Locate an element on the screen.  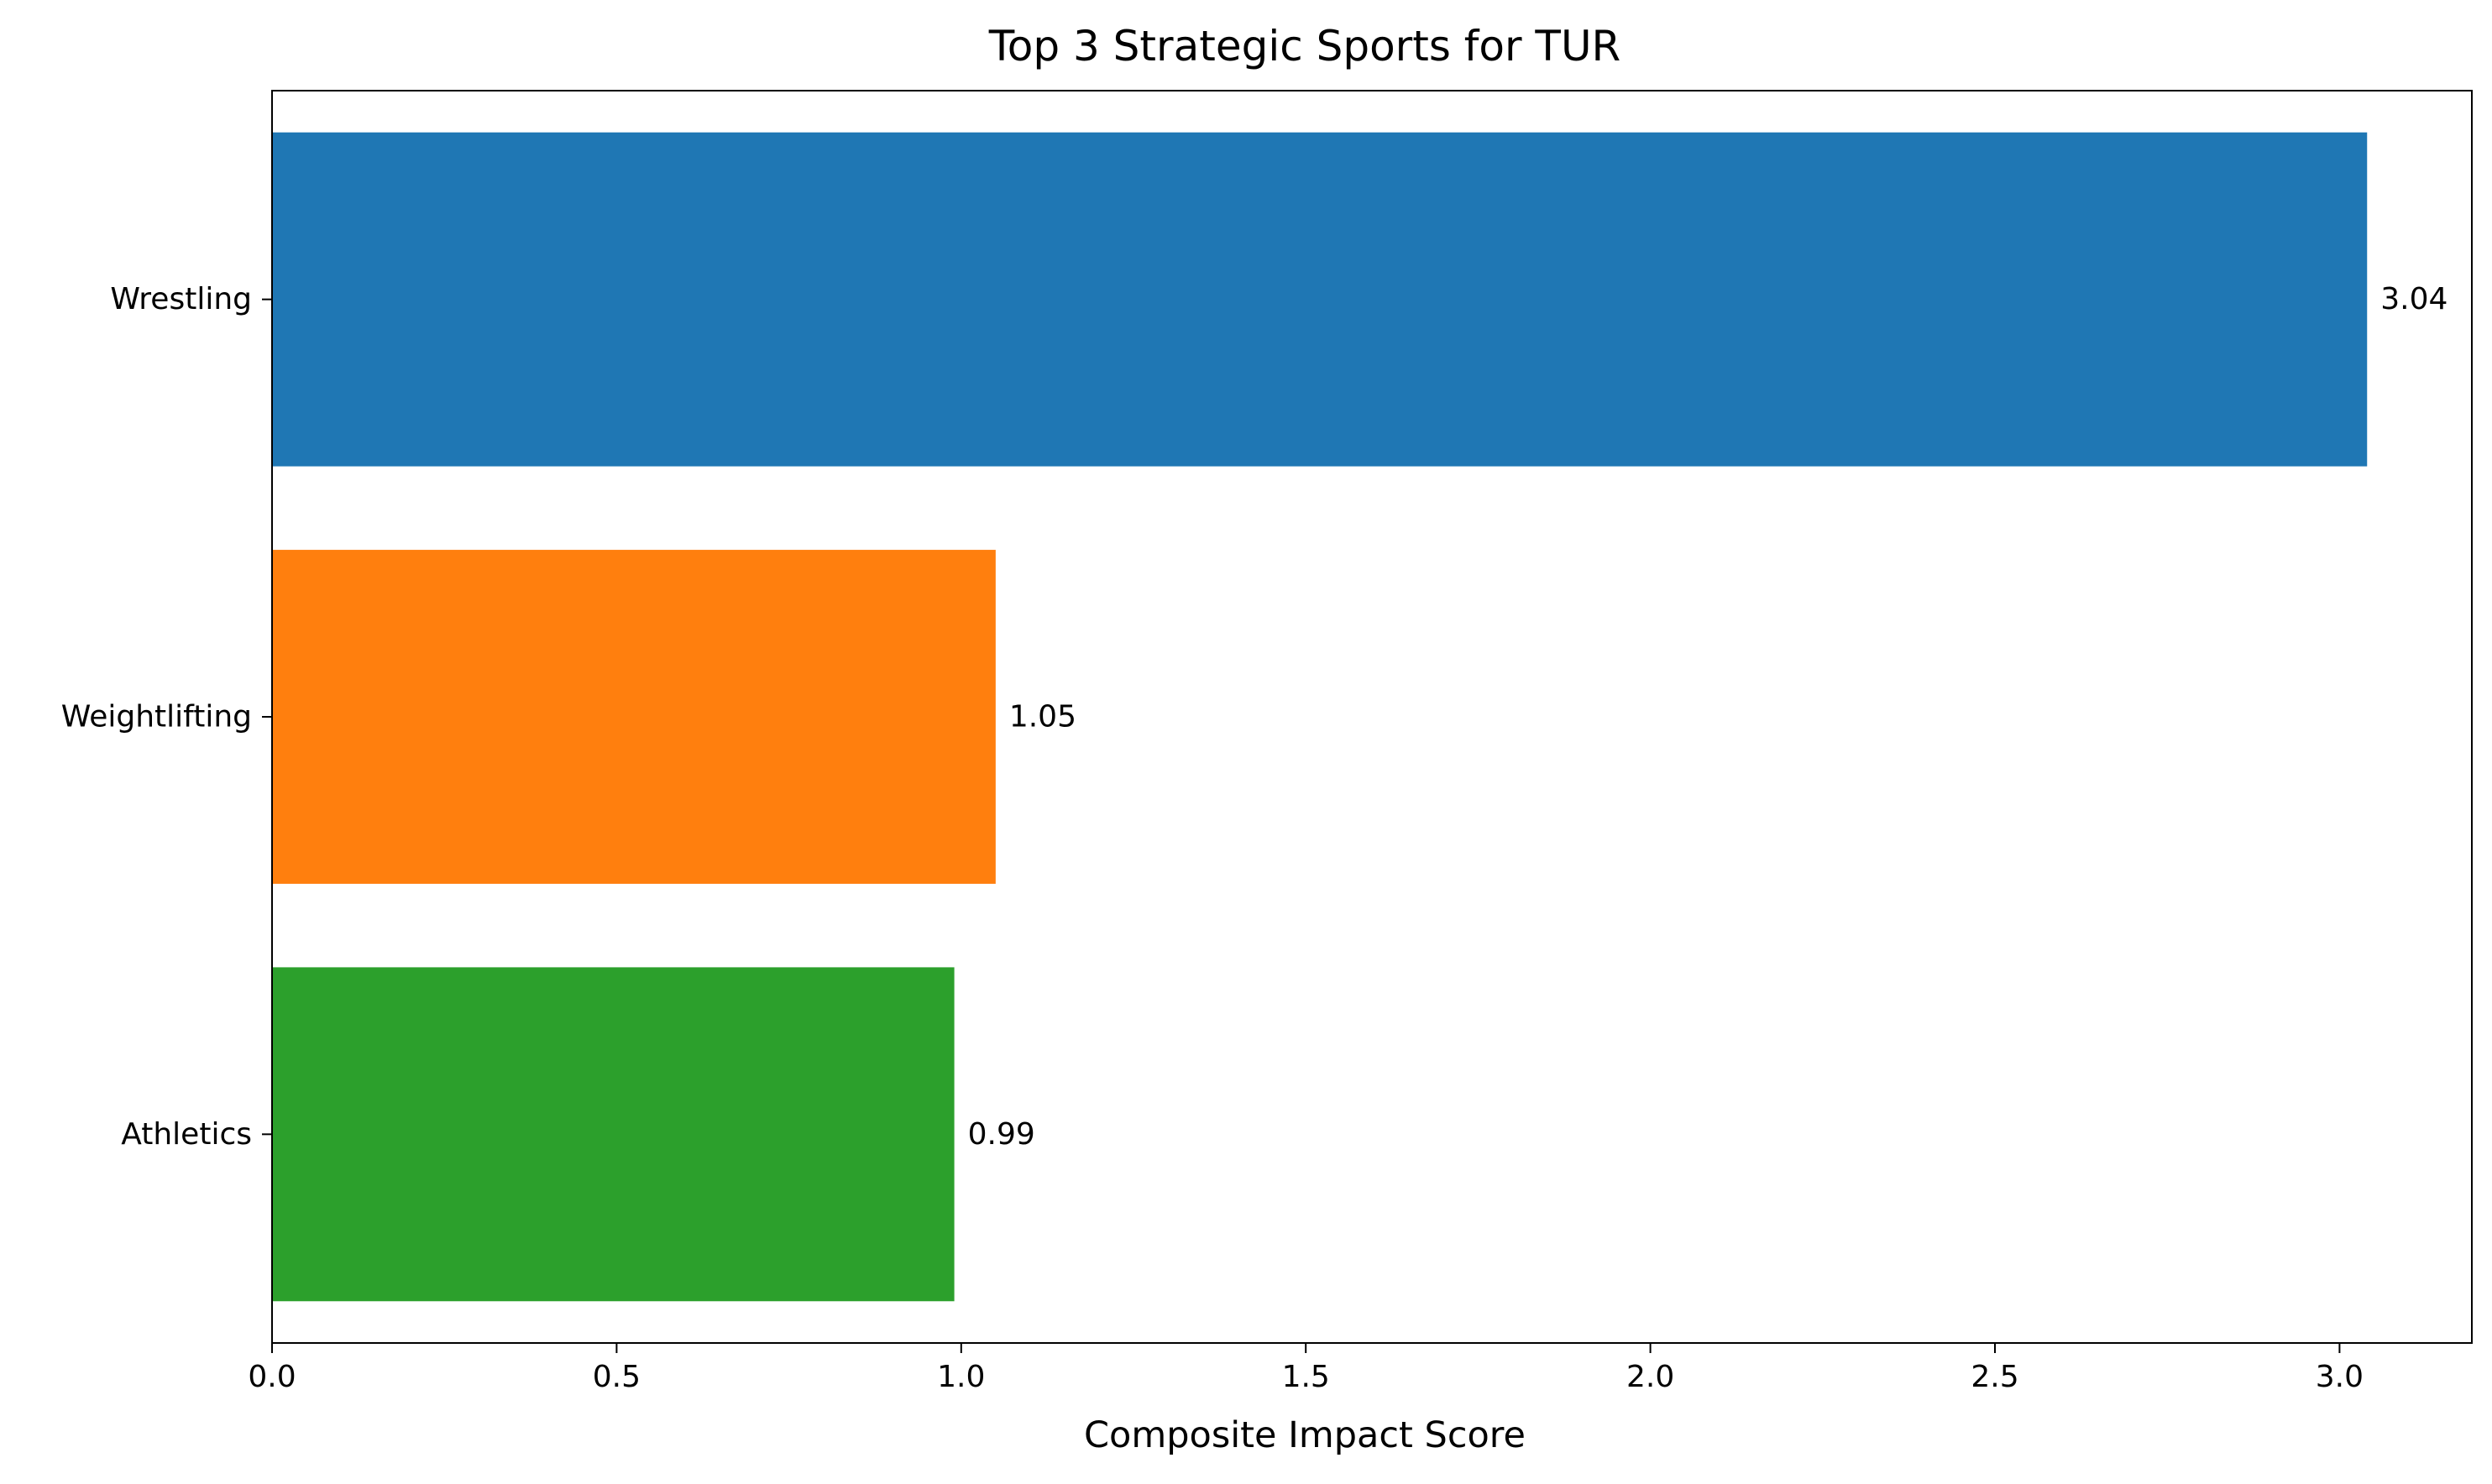
x-axis-label: Composite Impact Score is located at coordinates (1305, 1435).